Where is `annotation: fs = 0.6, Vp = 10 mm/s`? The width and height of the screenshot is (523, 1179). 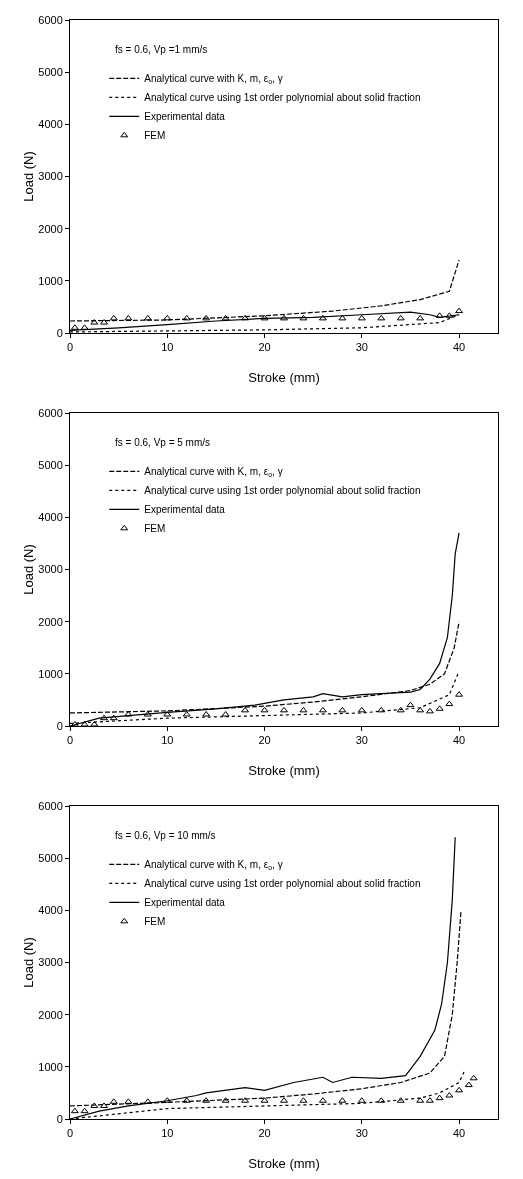 annotation: fs = 0.6, Vp = 10 mm/s is located at coordinates (165, 835).